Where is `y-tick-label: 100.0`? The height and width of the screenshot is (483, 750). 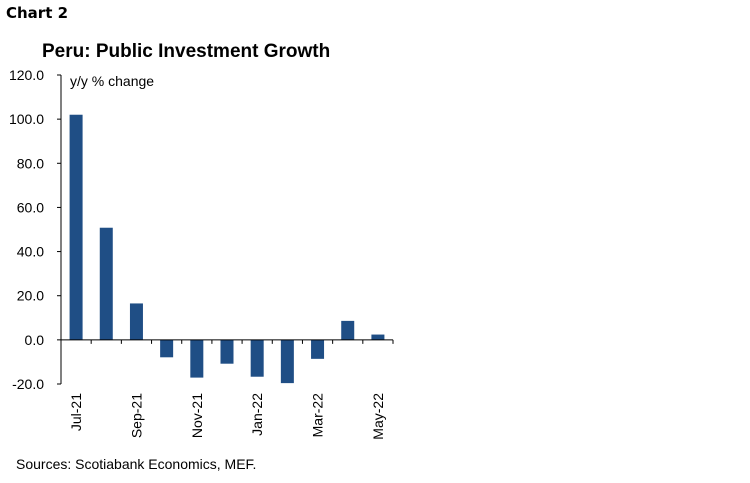 y-tick-label: 100.0 is located at coordinates (26, 119).